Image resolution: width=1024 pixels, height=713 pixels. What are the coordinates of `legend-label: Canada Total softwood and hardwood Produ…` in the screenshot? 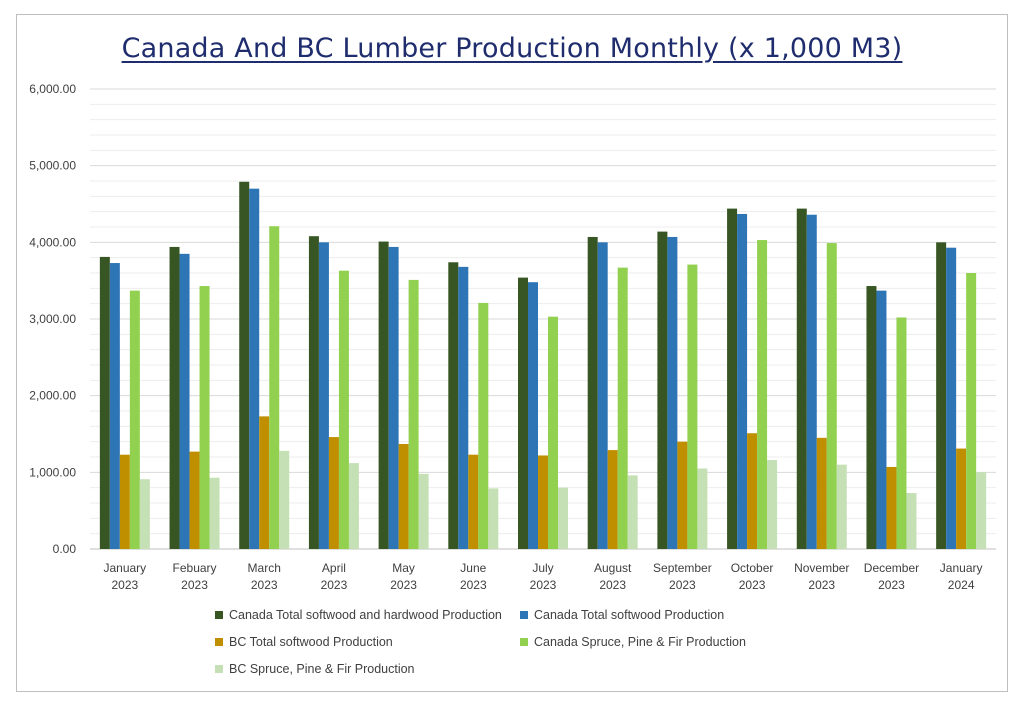 It's located at (365, 615).